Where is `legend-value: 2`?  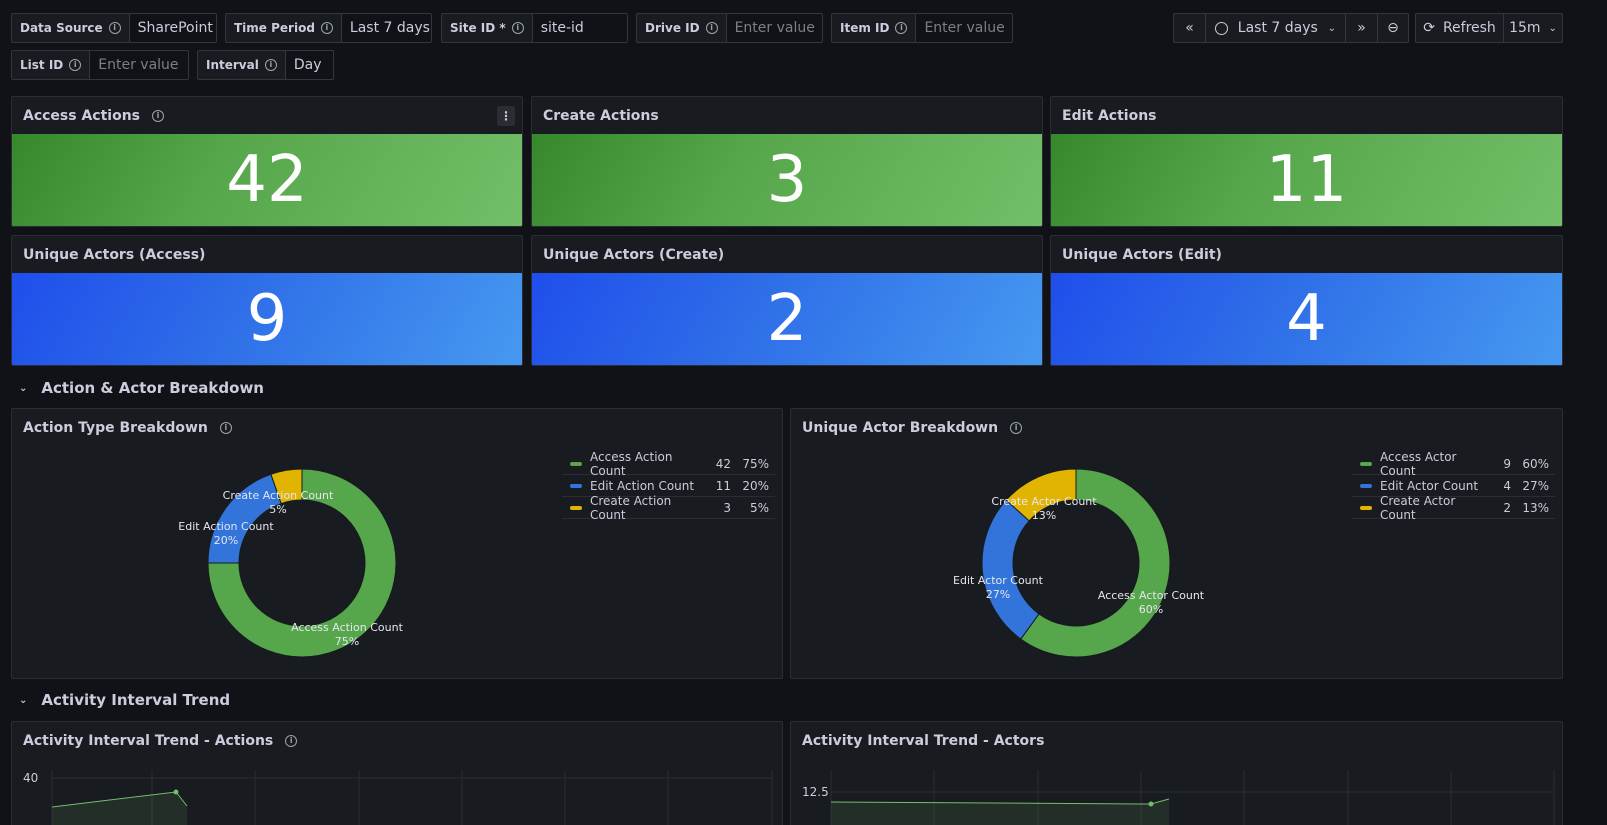 legend-value: 2 is located at coordinates (1507, 507).